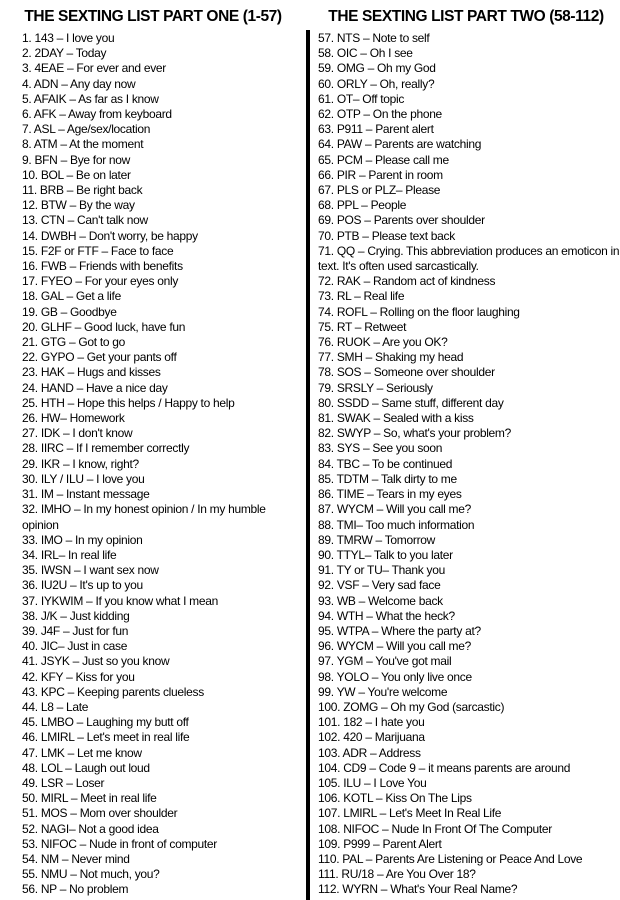 The width and height of the screenshot is (620, 900). I want to click on list-item: 95. WTPA – Where the party at?, so click(399, 630).